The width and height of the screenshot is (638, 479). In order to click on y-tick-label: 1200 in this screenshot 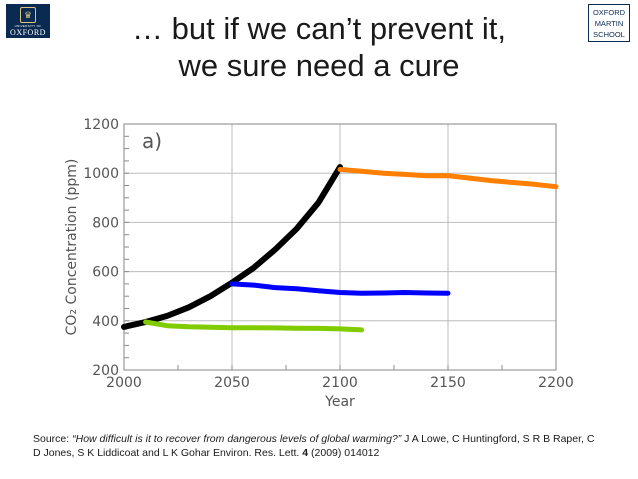, I will do `click(101, 125)`.